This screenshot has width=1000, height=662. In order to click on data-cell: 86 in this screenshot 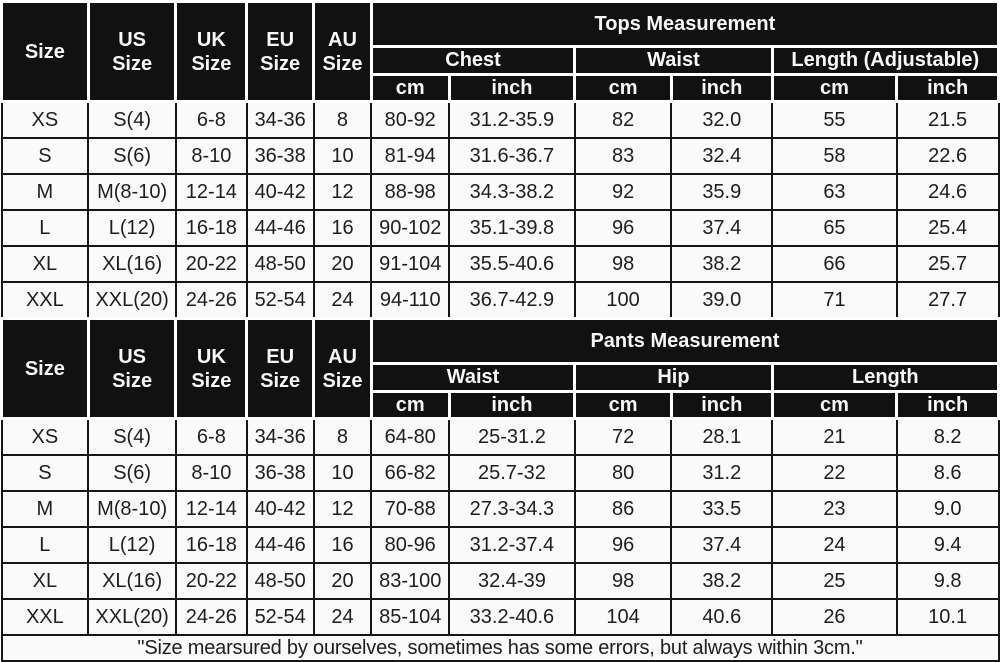, I will do `click(623, 509)`.